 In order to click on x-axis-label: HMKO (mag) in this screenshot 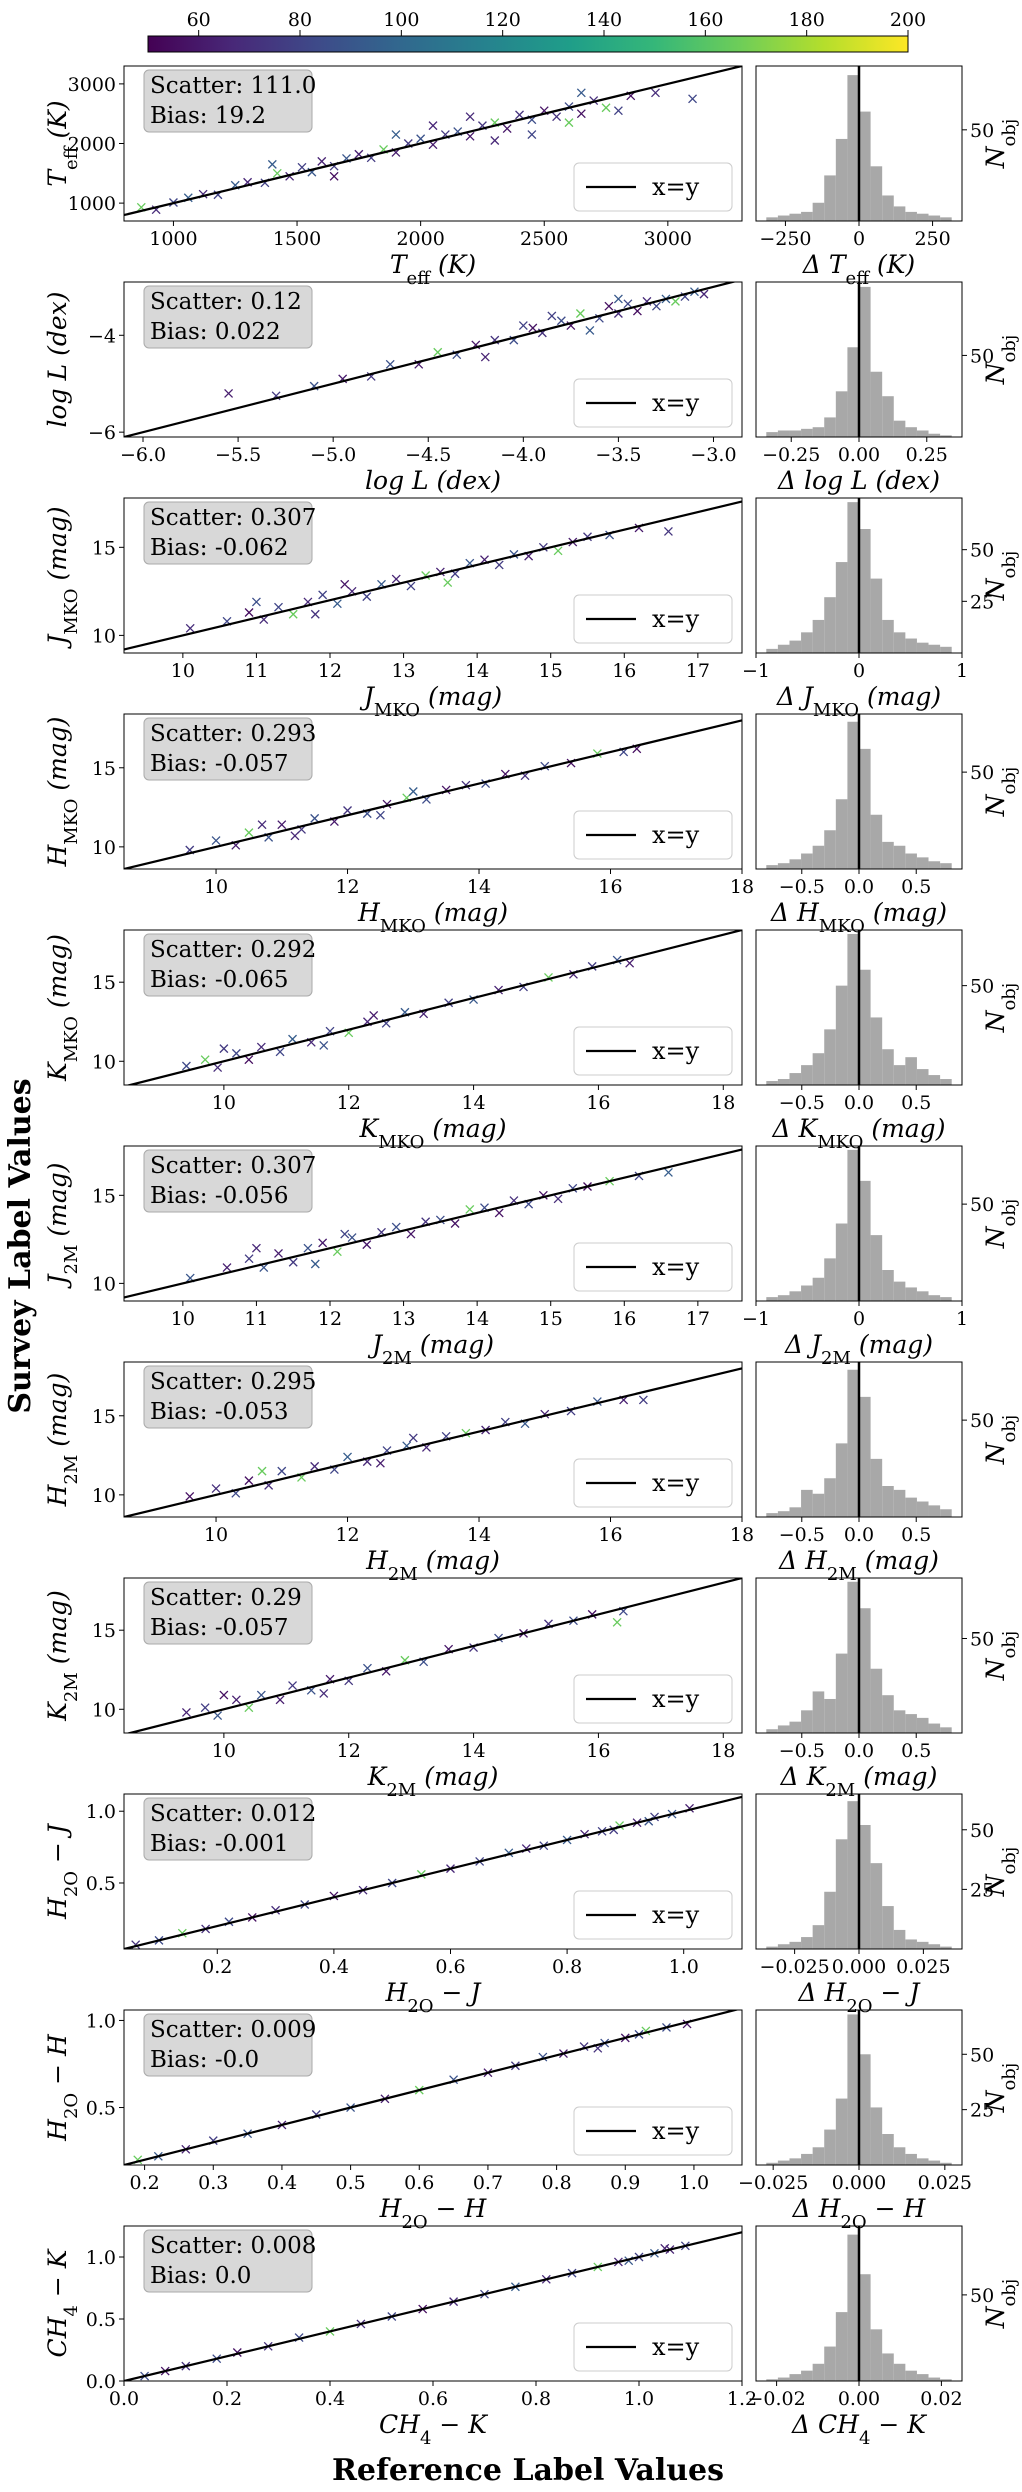, I will do `click(432, 917)`.